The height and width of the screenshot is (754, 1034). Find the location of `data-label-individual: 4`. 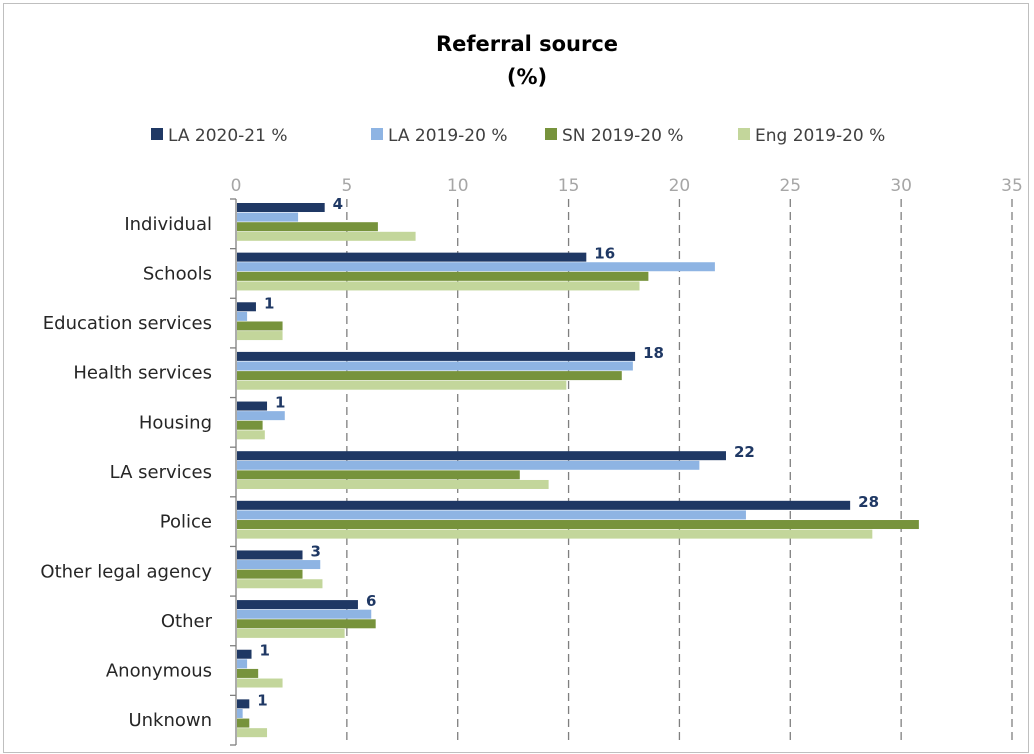

data-label-individual: 4 is located at coordinates (338, 204).